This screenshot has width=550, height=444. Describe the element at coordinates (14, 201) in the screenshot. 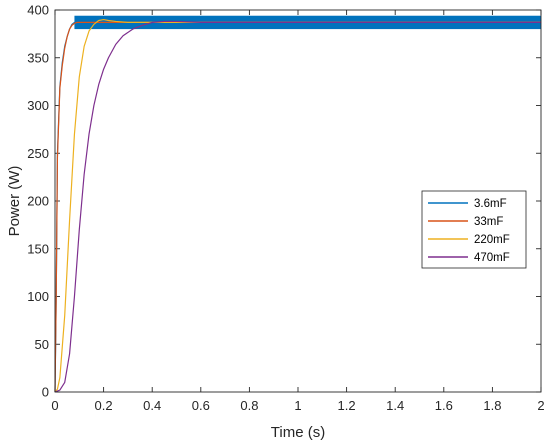

I see `y-axis-label: Power (W)` at that location.